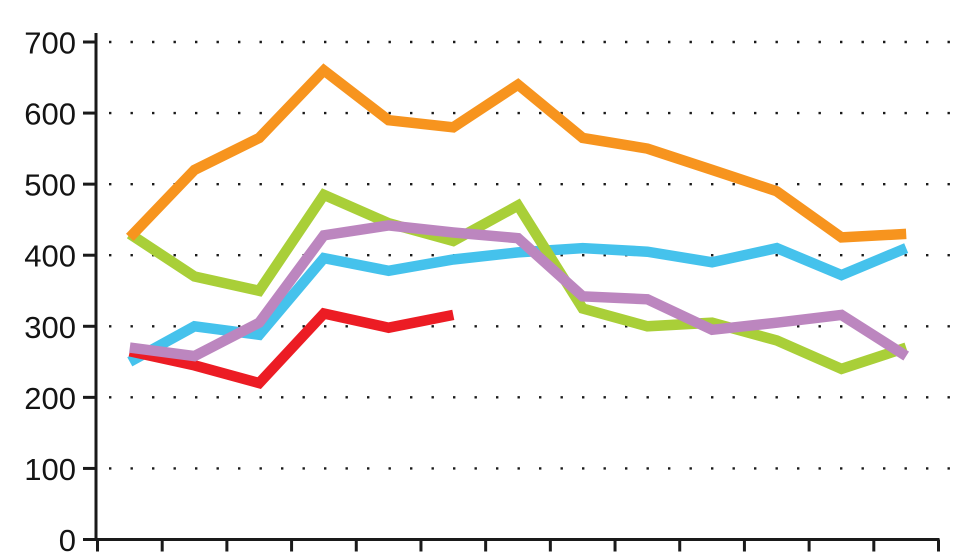  I want to click on y-axis-label-0: 0, so click(67, 537).